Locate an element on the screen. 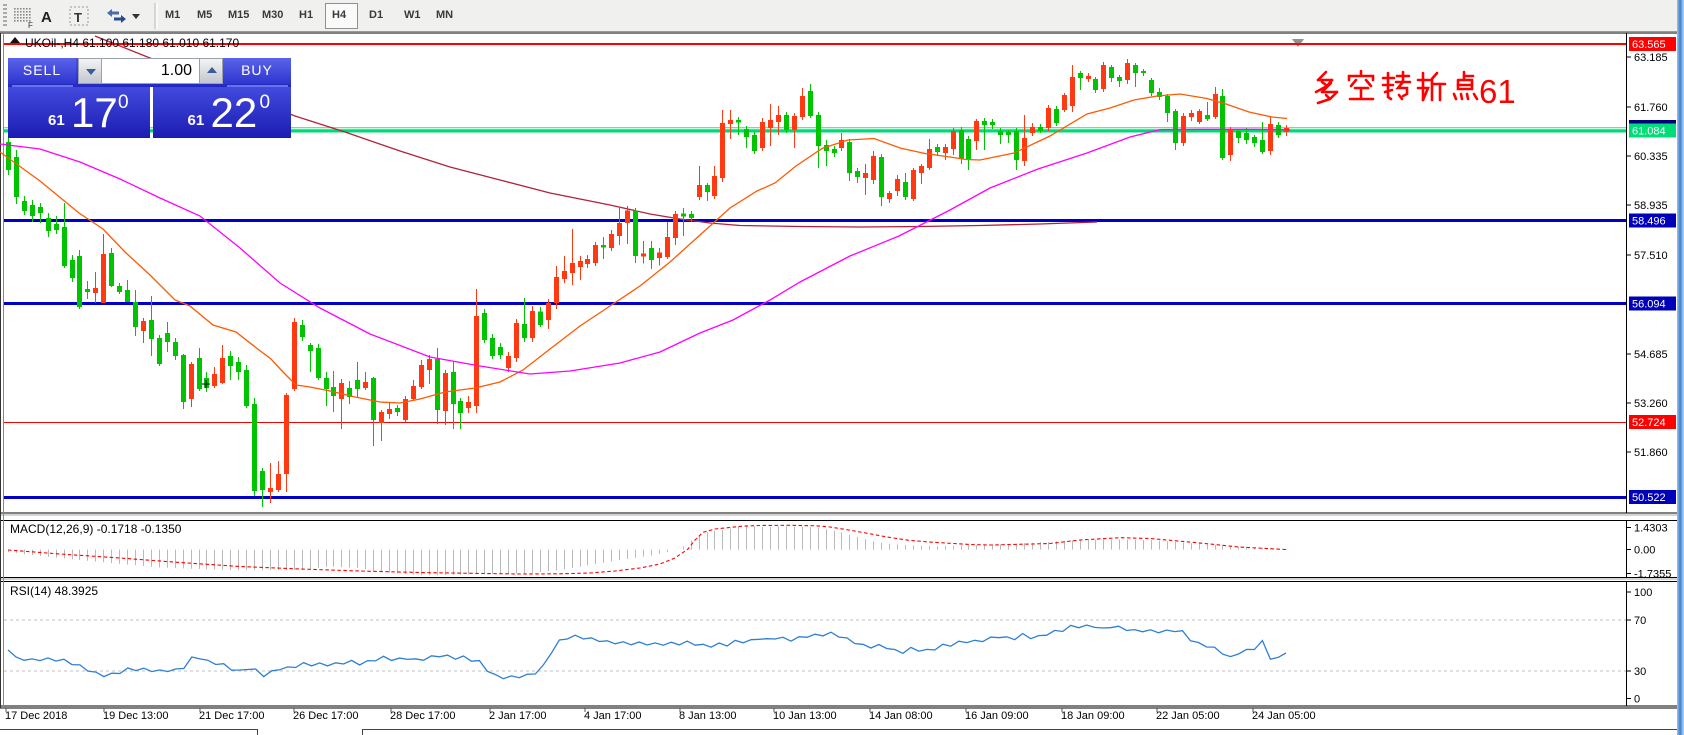 The height and width of the screenshot is (735, 1684). svg-text: 24 Jan 05:00 is located at coordinates (1284, 716).